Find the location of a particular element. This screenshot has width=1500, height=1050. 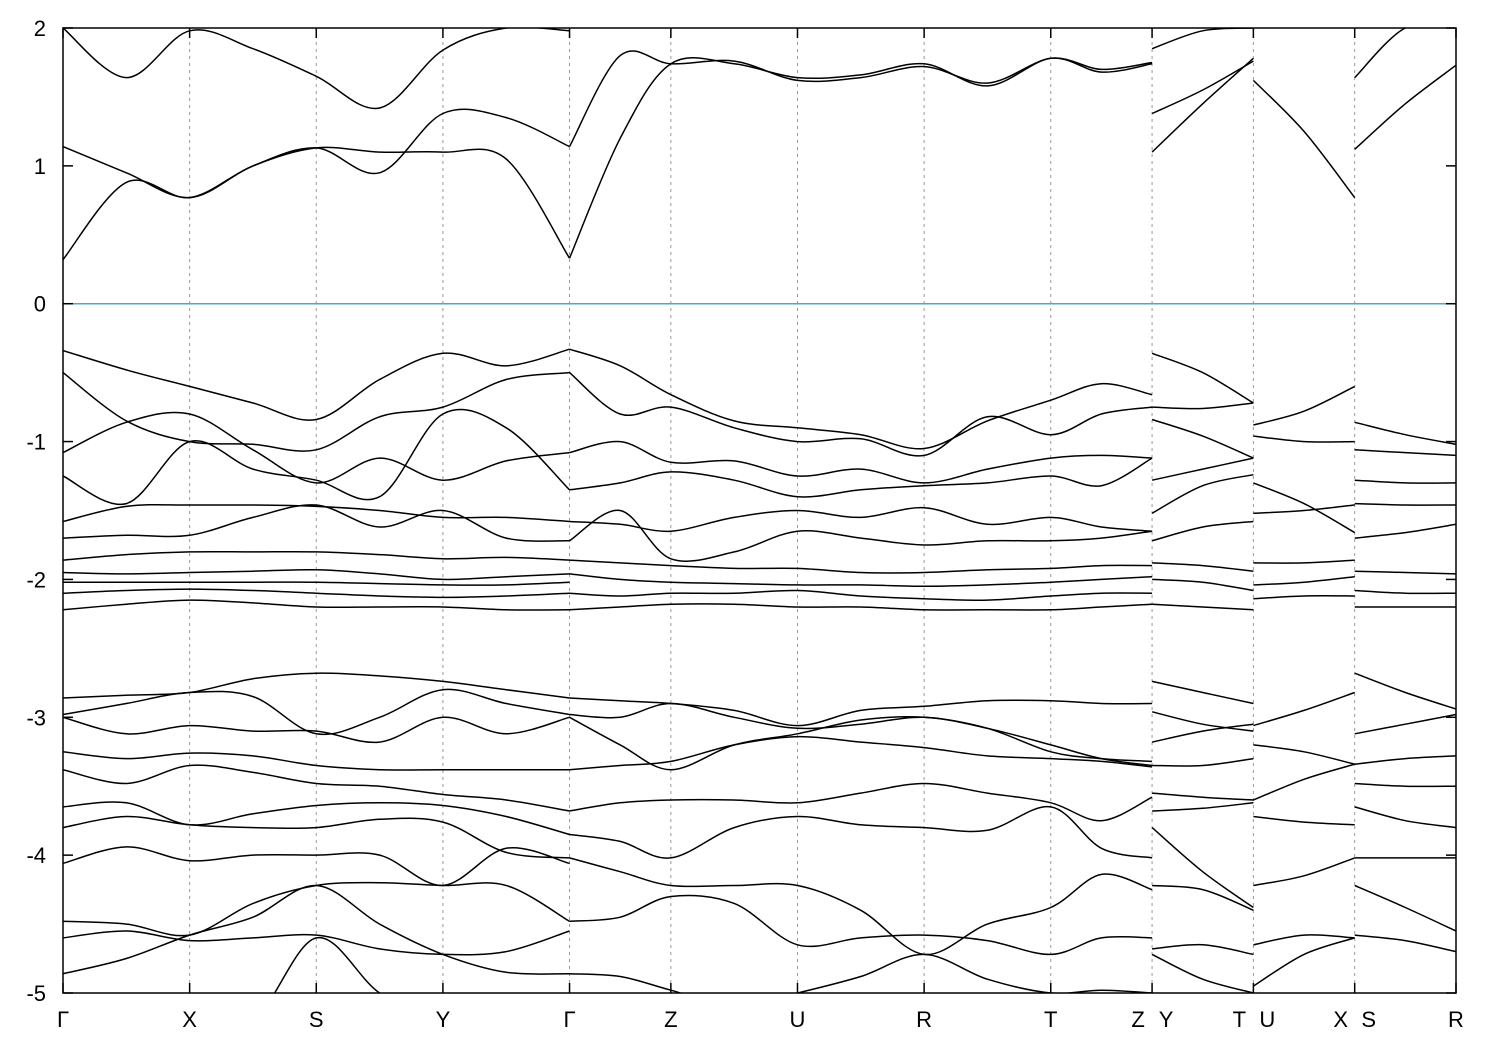

x-tick-label: Y is located at coordinates (1166, 1019).